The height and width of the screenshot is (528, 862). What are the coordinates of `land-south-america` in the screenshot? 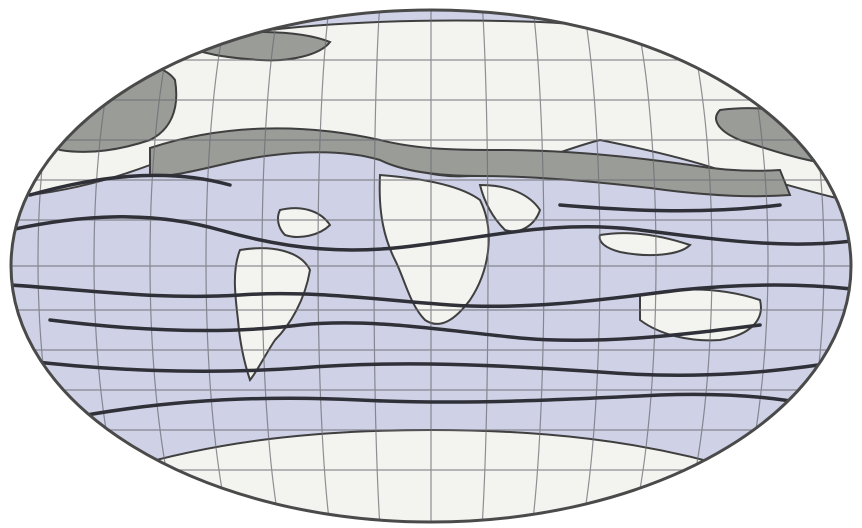 It's located at (272, 315).